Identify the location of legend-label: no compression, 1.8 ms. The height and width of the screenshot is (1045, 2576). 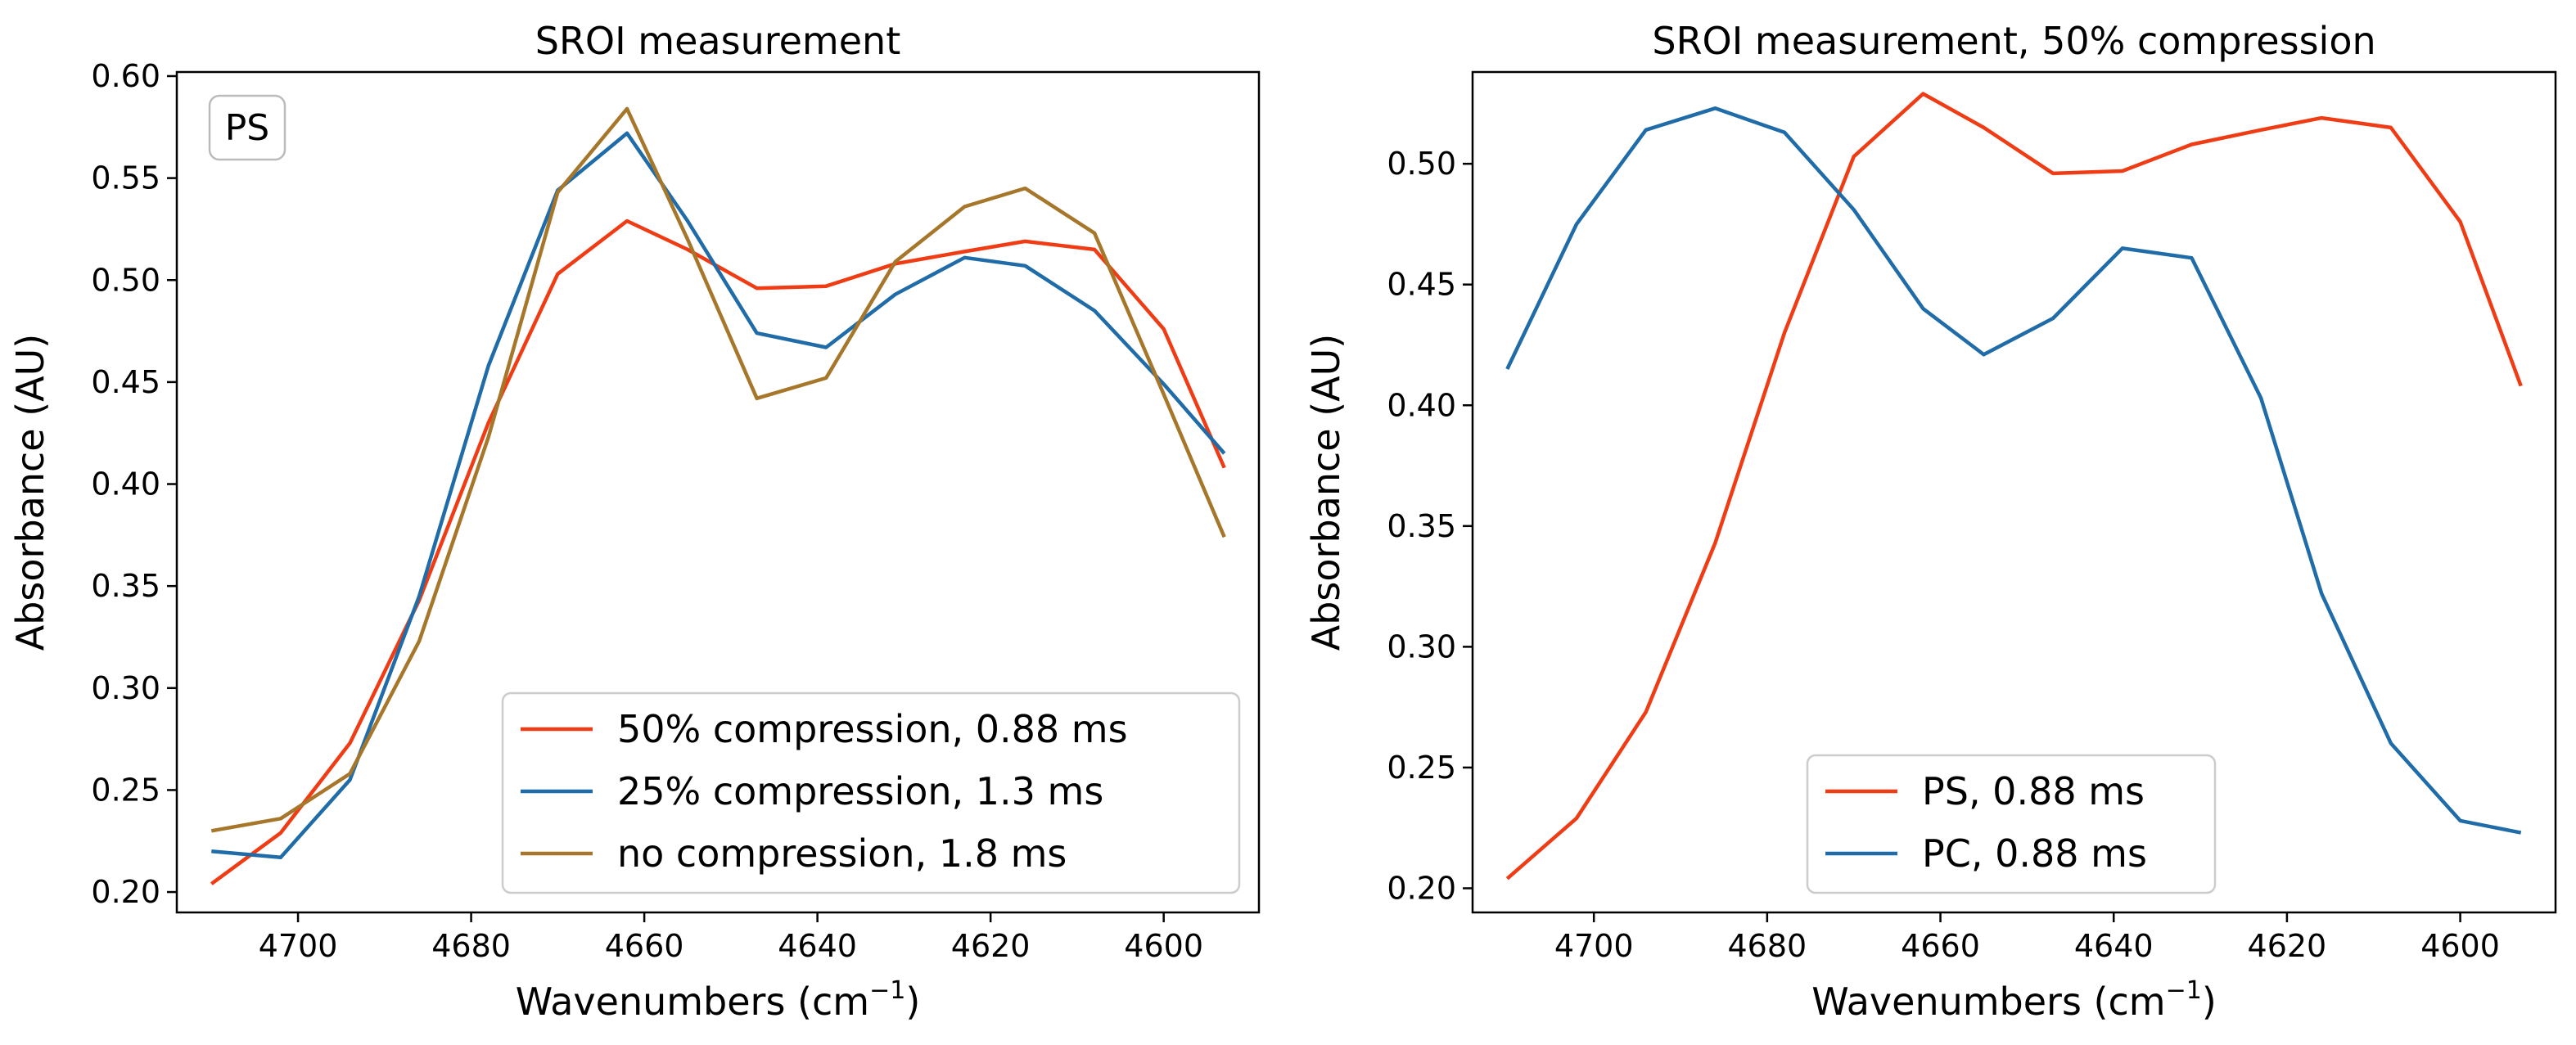
(842, 853).